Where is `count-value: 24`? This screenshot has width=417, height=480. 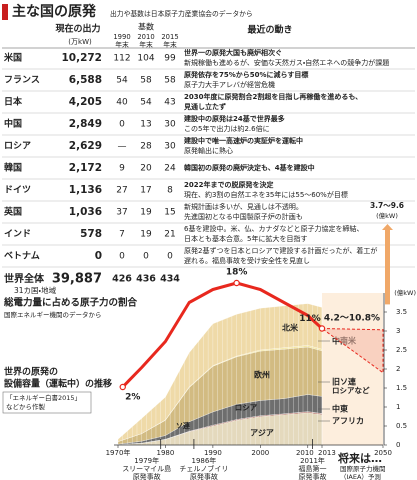 count-value: 24 is located at coordinates (170, 169).